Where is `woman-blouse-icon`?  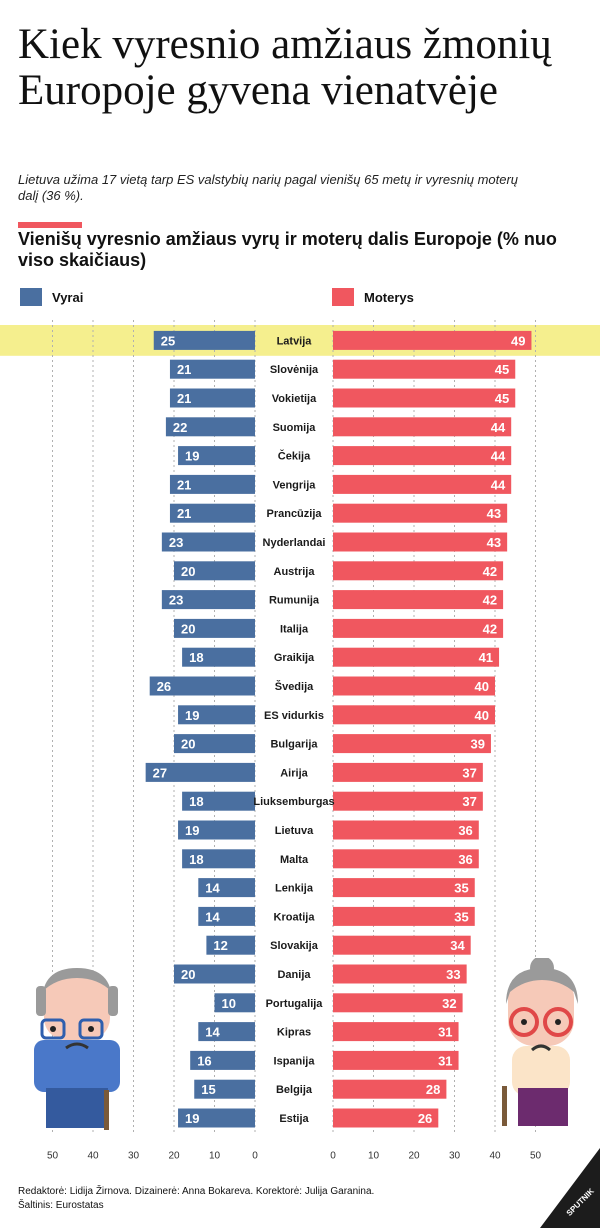 woman-blouse-icon is located at coordinates (541, 1071).